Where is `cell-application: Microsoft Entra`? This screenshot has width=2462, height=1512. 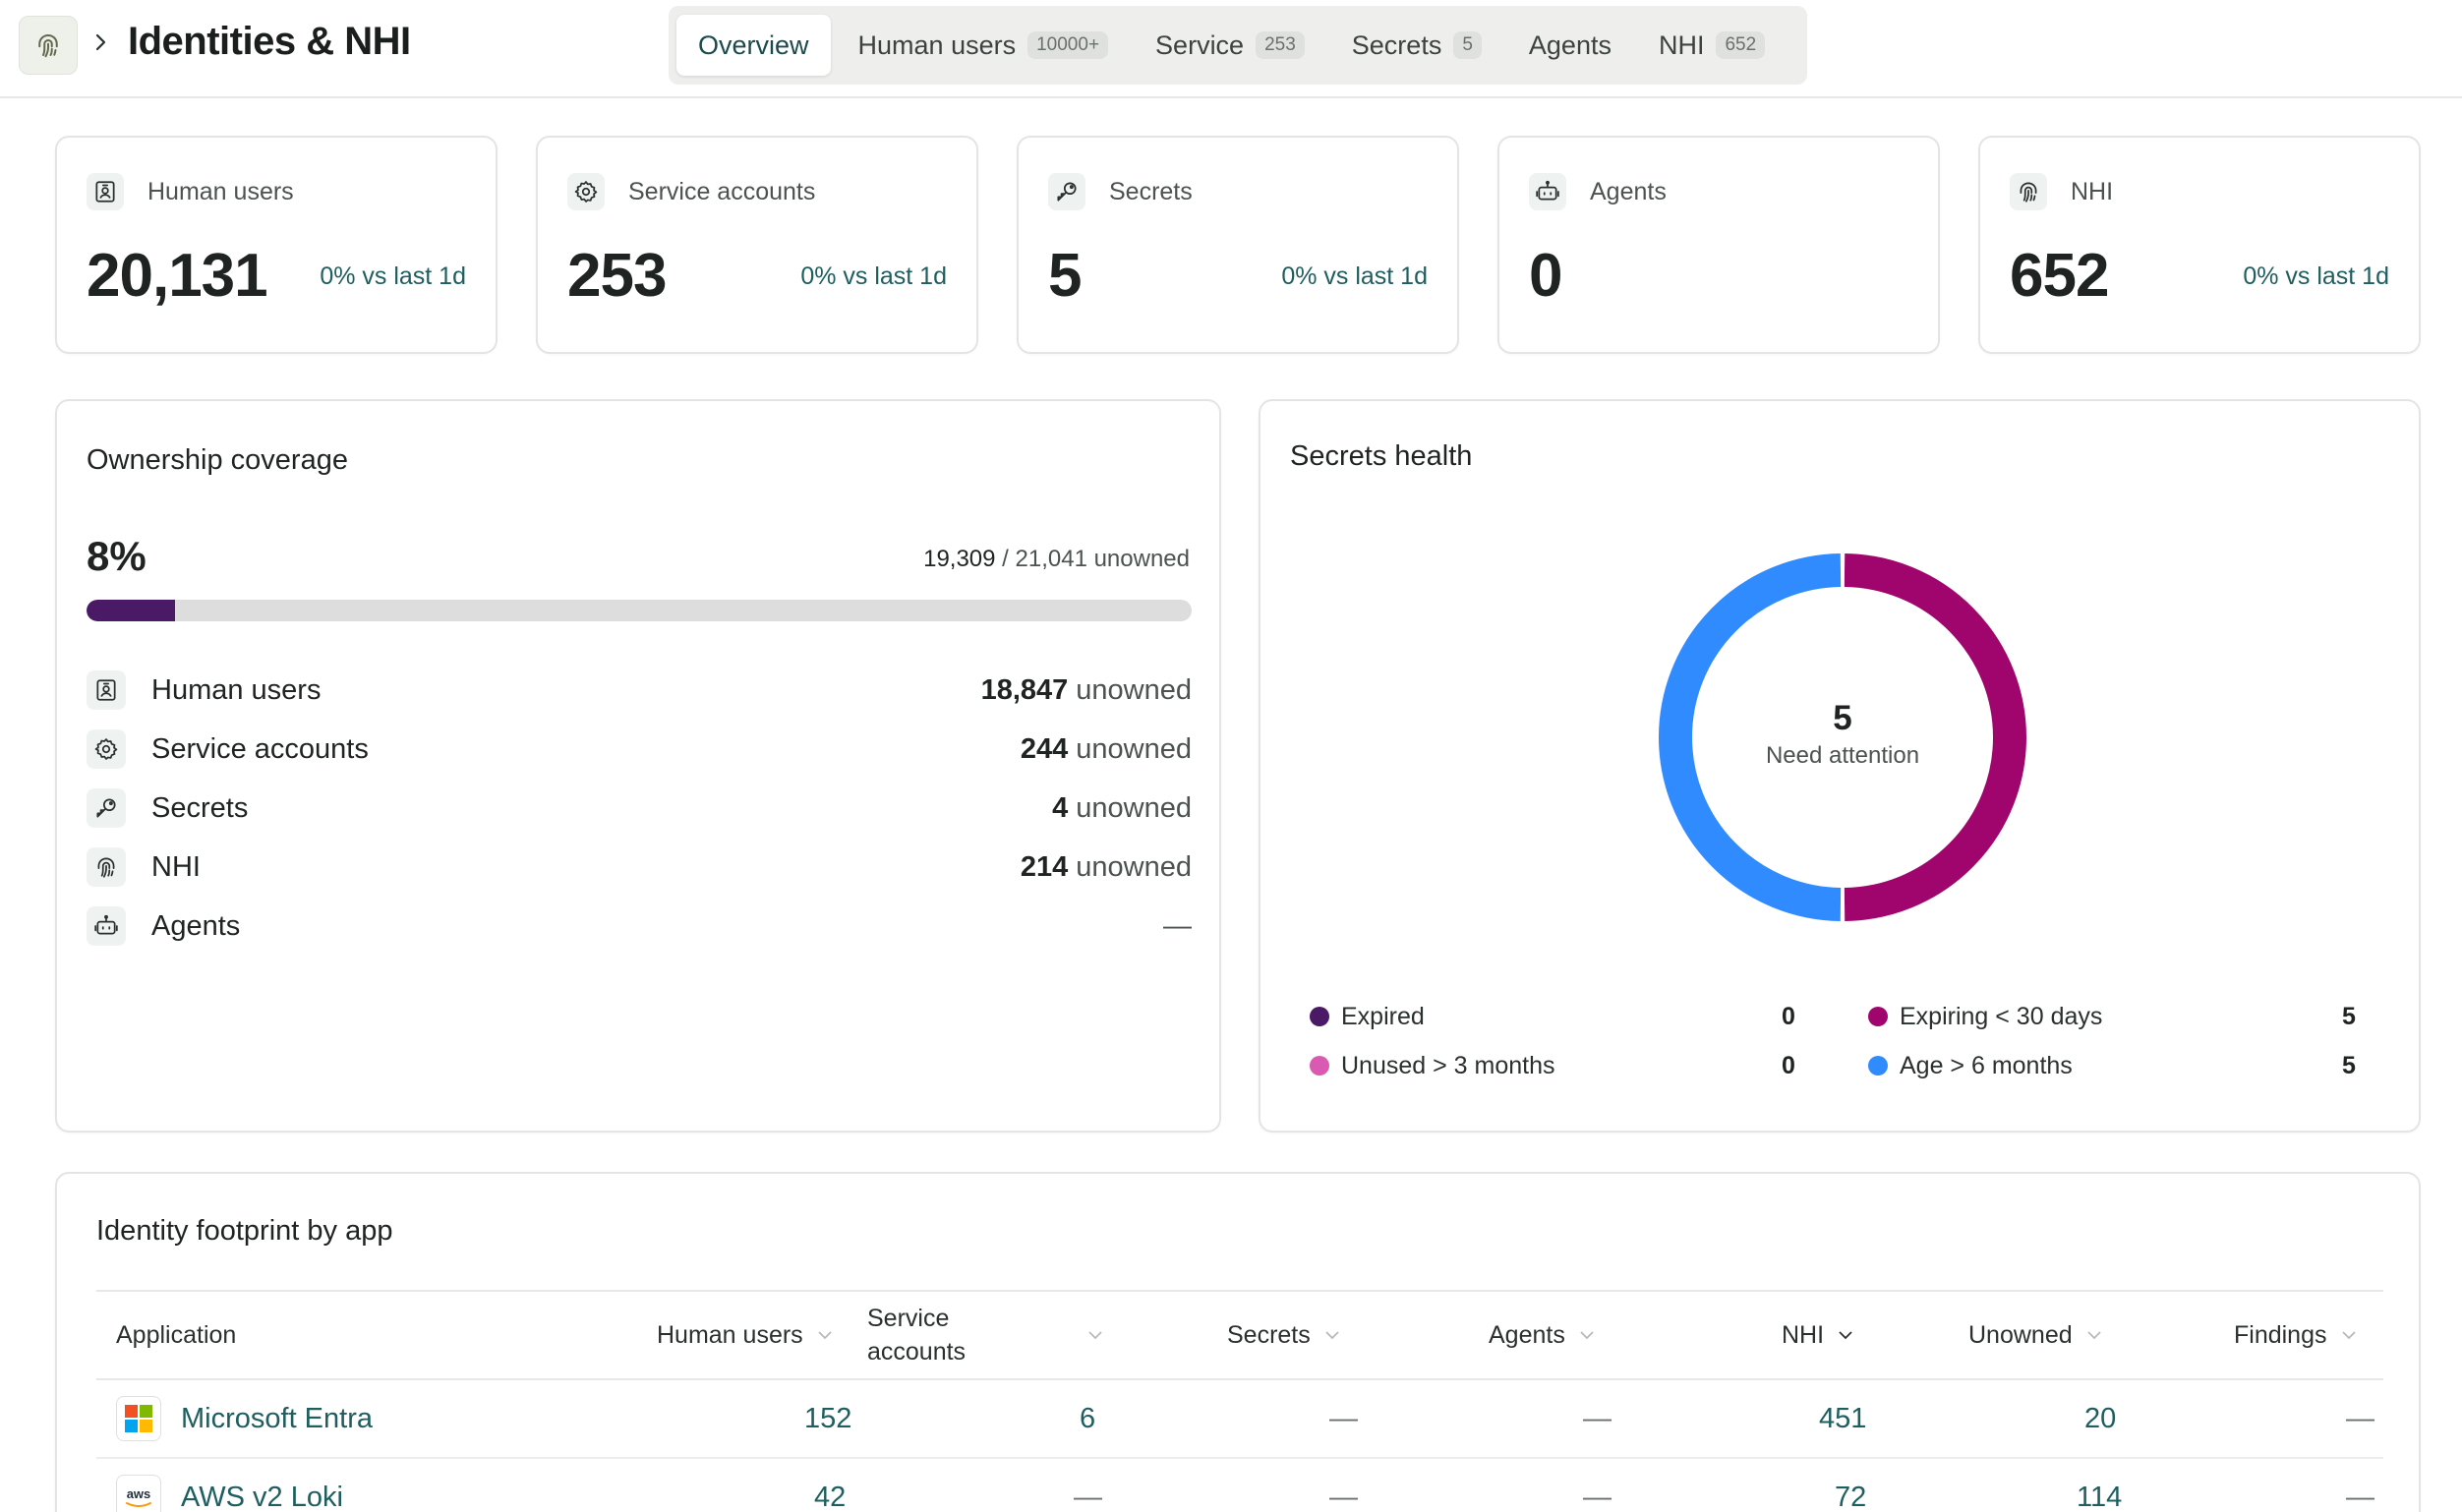
cell-application: Microsoft Entra is located at coordinates (244, 1418).